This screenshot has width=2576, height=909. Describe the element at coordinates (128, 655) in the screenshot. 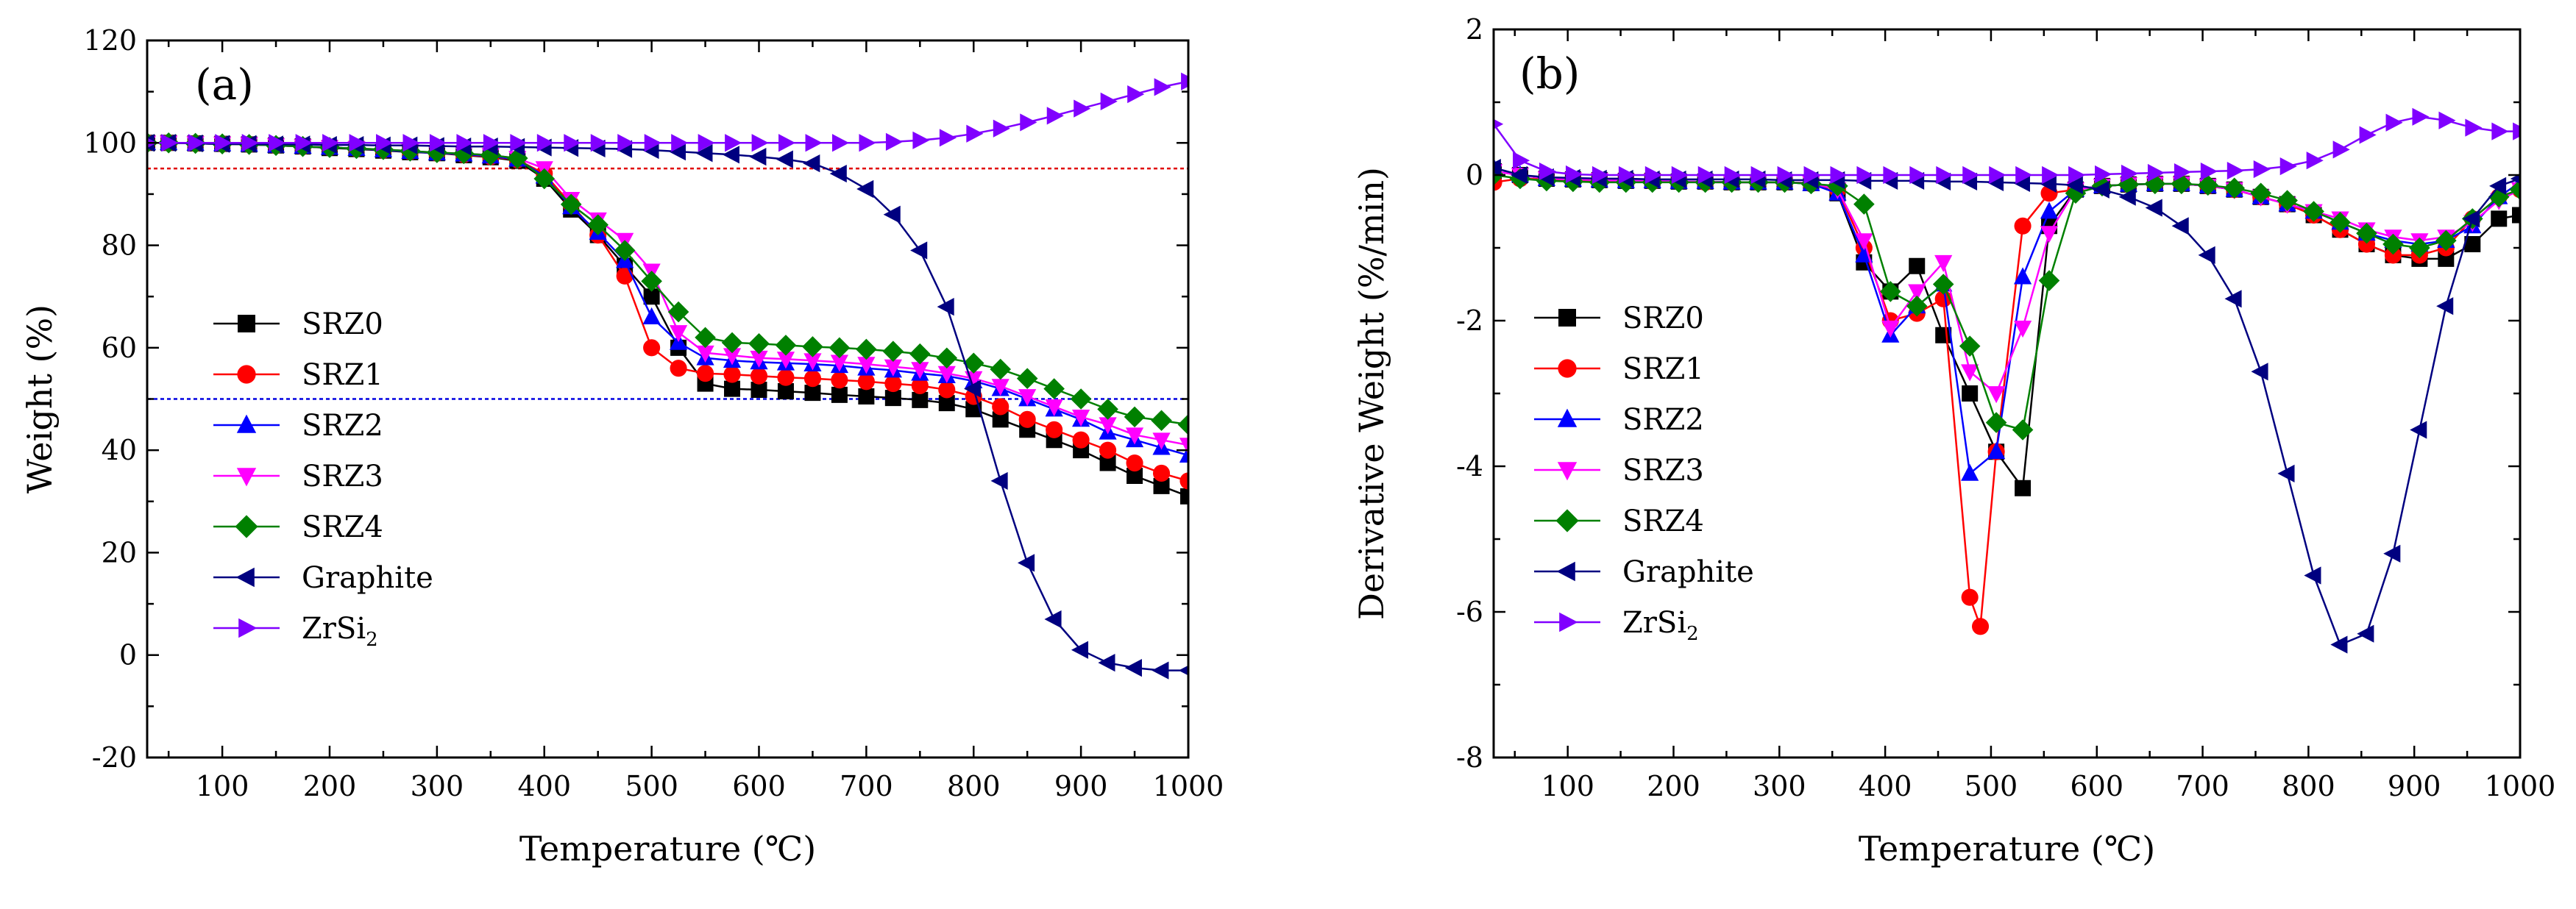

I see `panel-a-y-tick-label: 0` at that location.